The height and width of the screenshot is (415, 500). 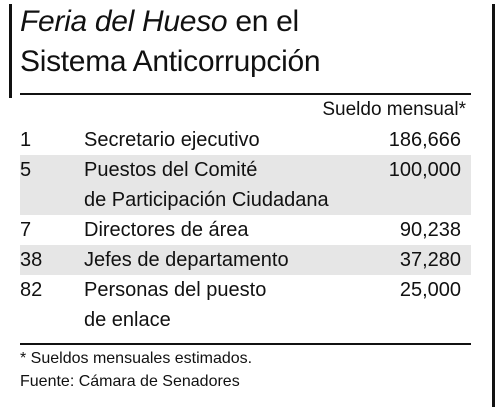 What do you see at coordinates (10, 51) in the screenshot?
I see `left-border-rule` at bounding box center [10, 51].